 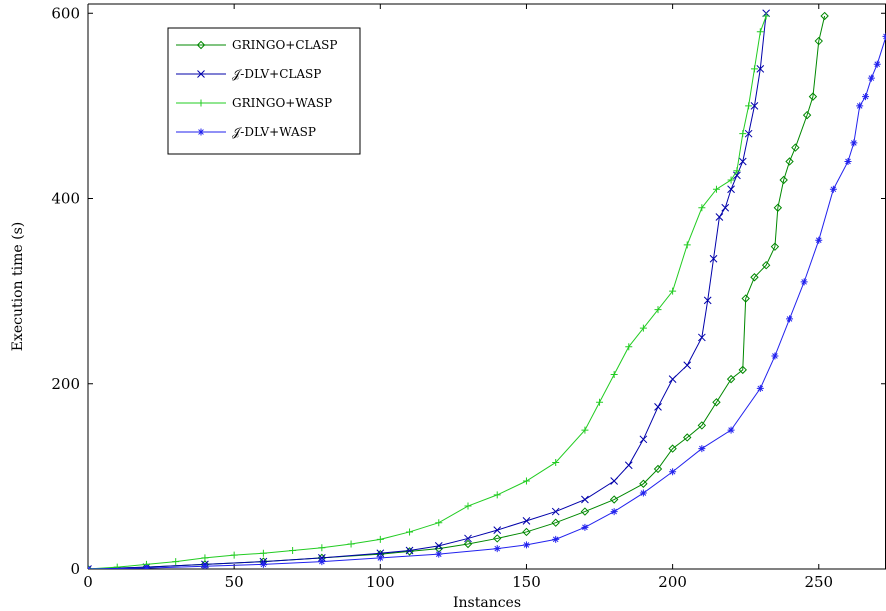 I want to click on x-tick-label-1: 50, so click(x=234, y=582).